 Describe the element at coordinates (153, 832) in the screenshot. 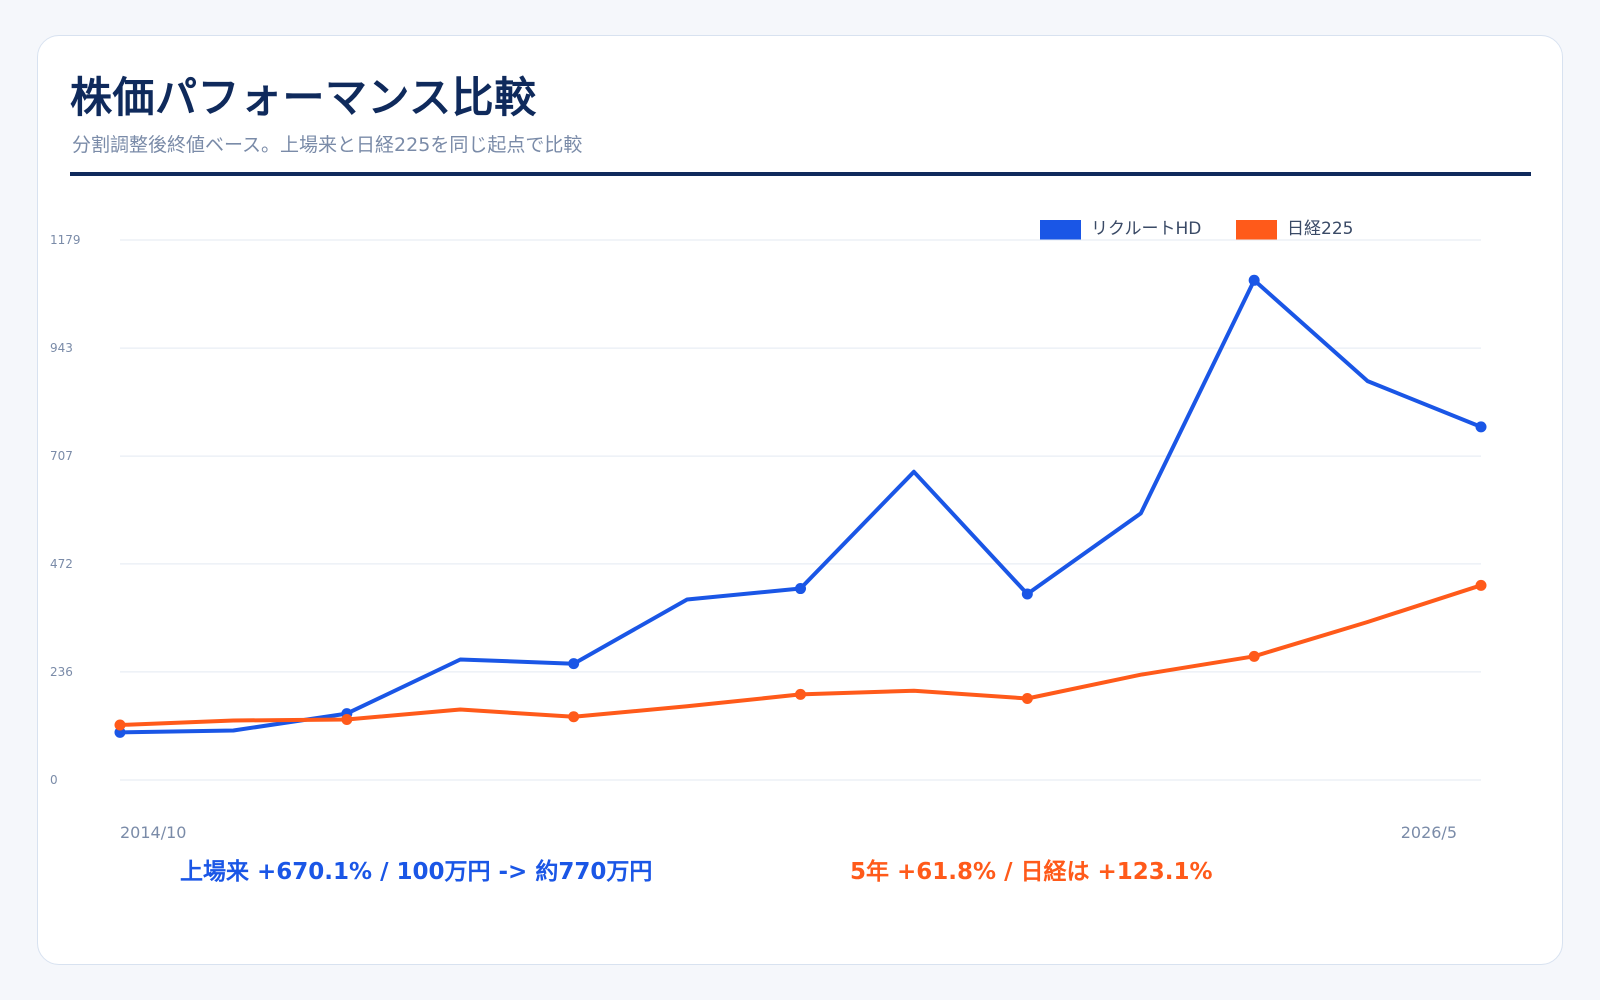

I see `x-tick-label-start: 2014/10` at that location.